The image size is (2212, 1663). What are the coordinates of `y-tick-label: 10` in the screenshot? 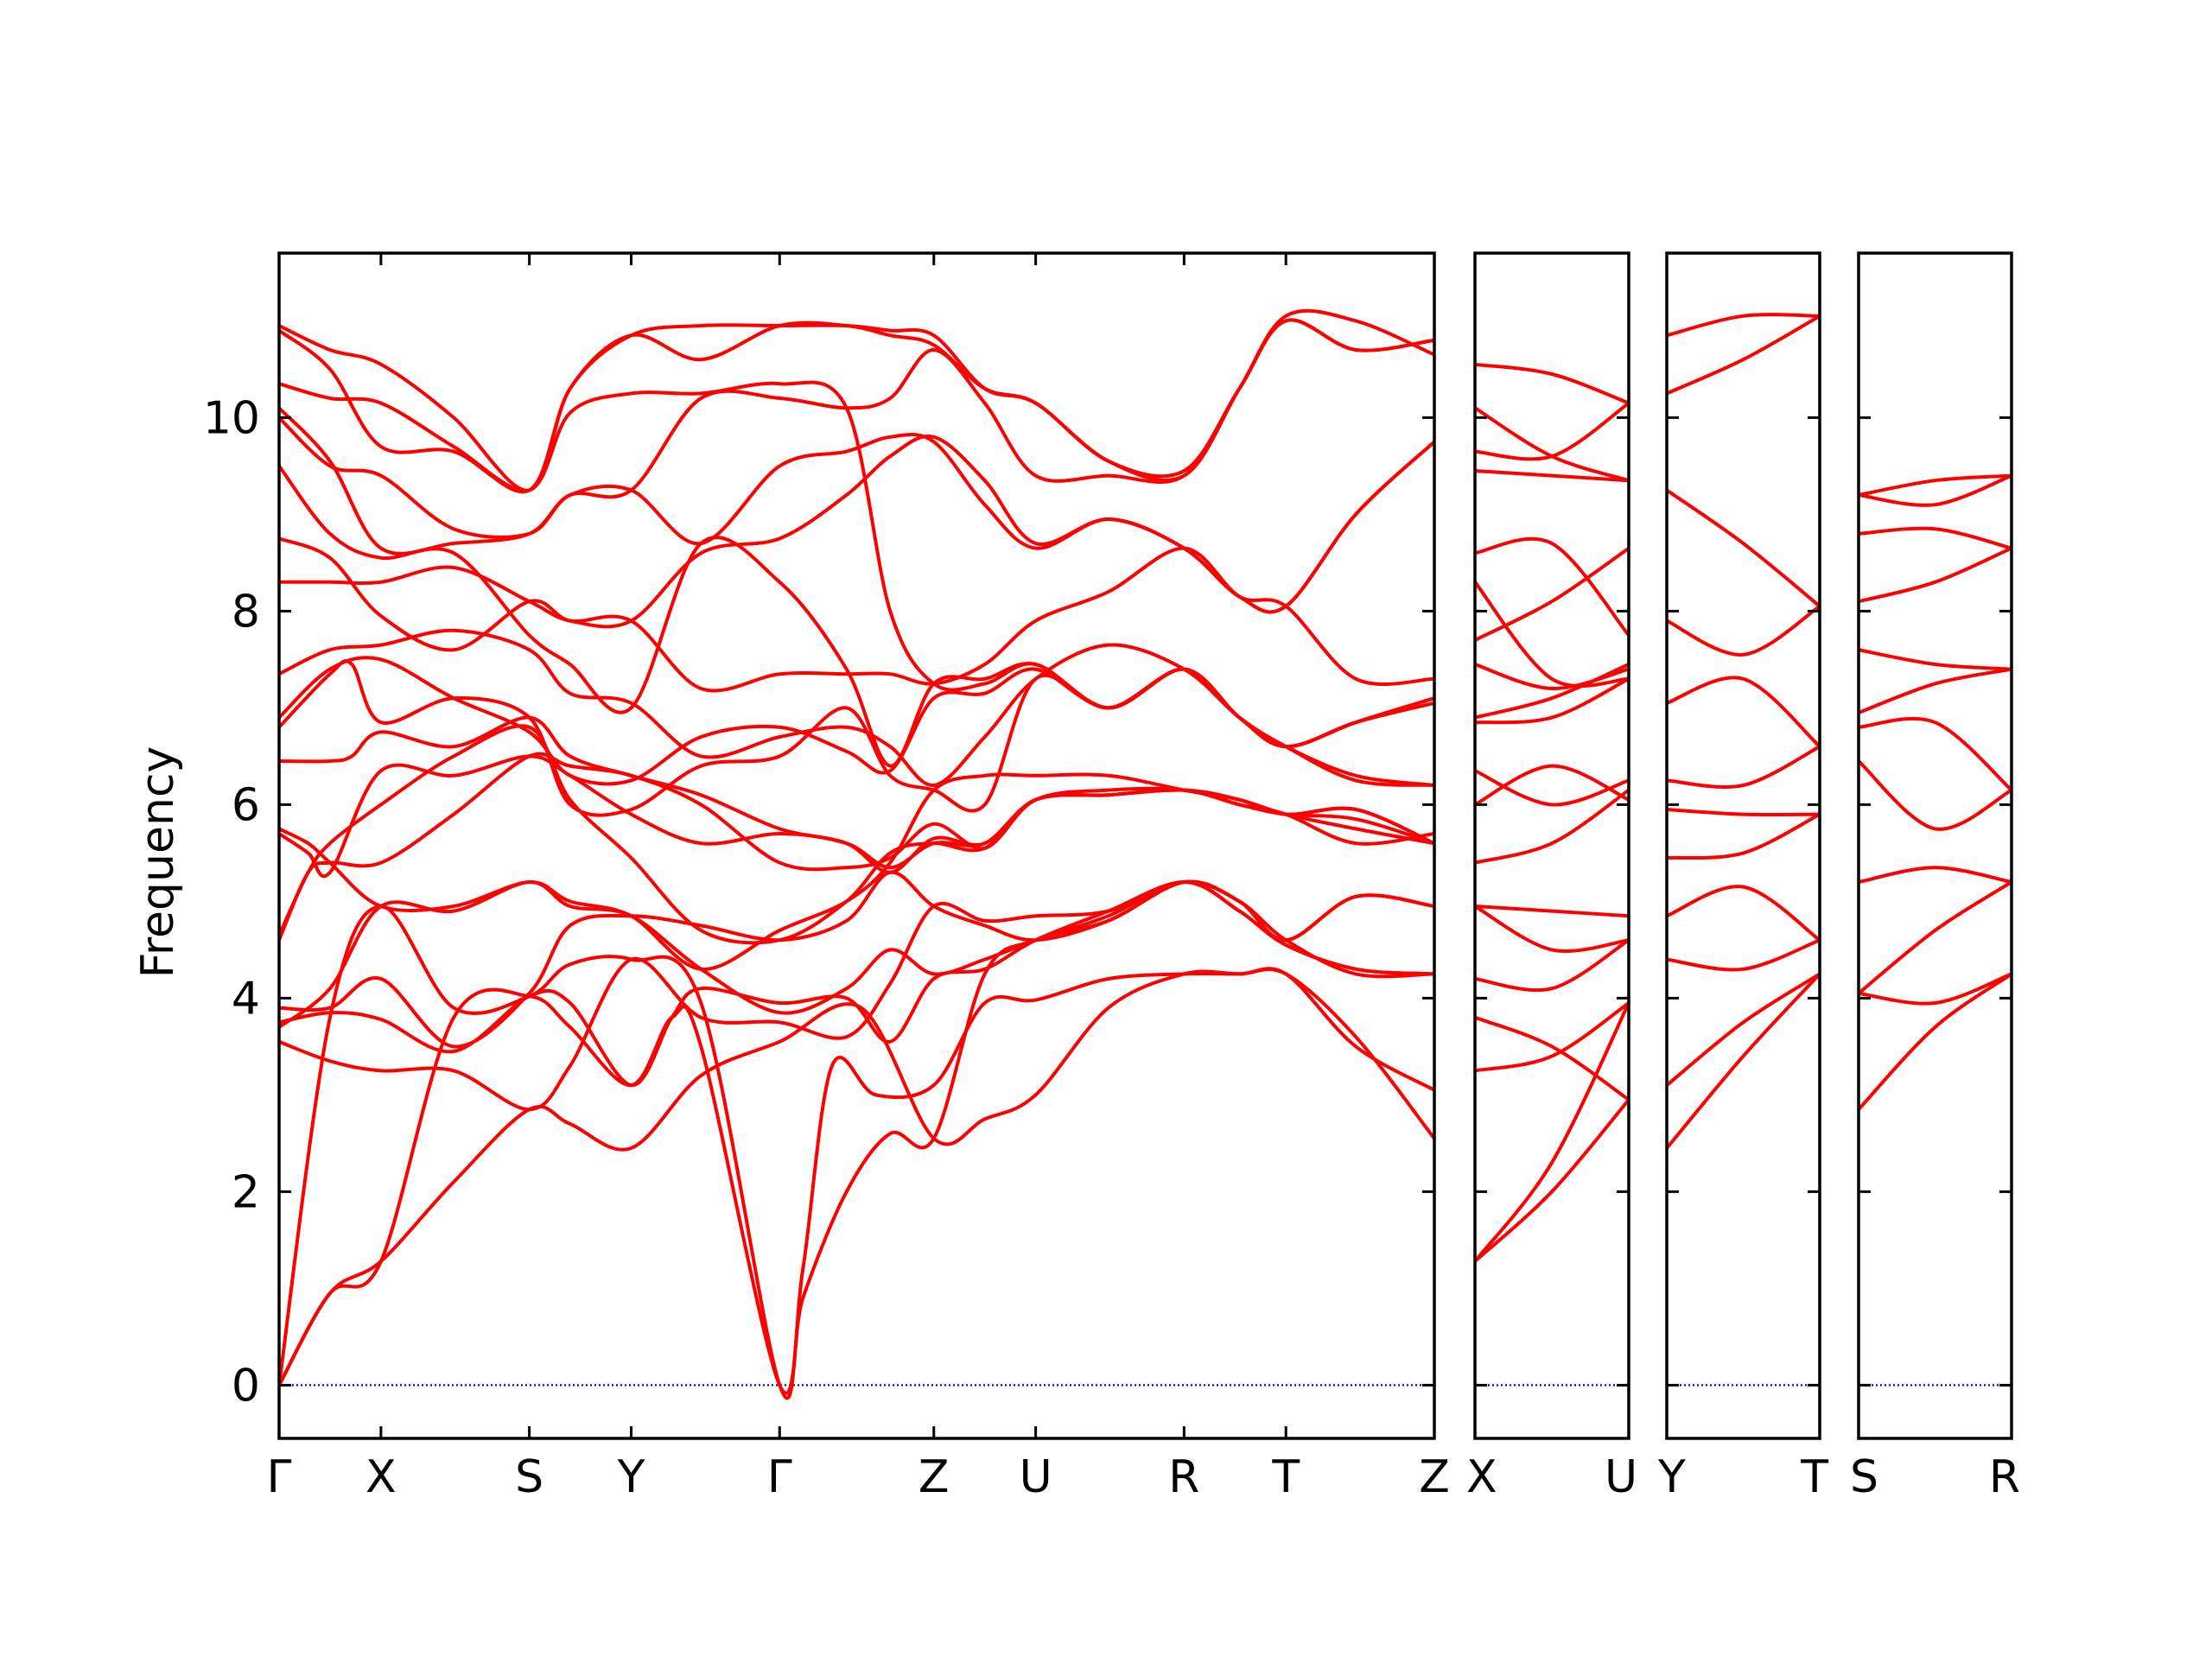 It's located at (232, 418).